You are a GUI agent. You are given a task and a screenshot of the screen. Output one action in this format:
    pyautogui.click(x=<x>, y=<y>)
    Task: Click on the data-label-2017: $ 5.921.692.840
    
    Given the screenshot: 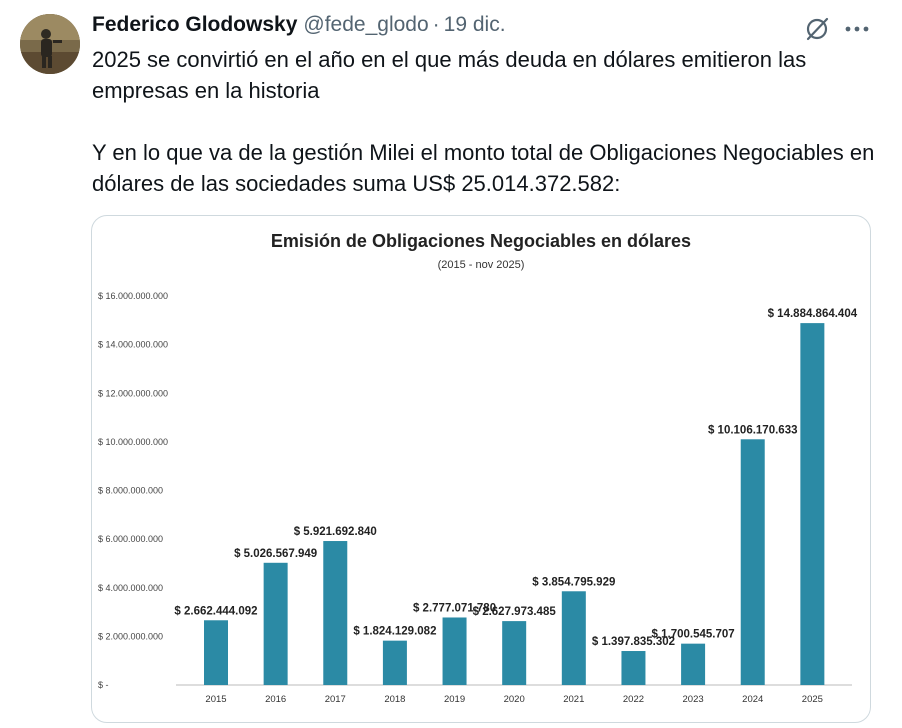 What is the action you would take?
    pyautogui.click(x=335, y=532)
    